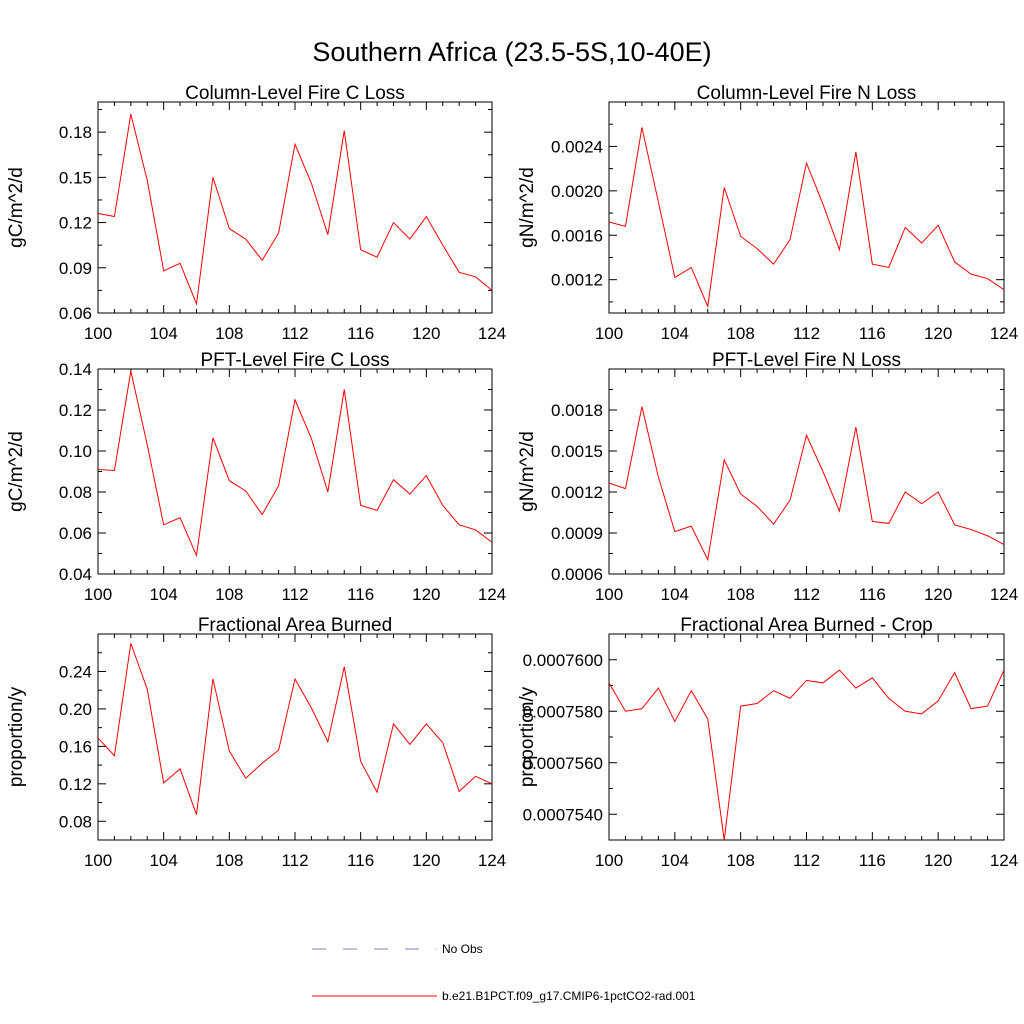 The width and height of the screenshot is (1024, 1024). What do you see at coordinates (16, 207) in the screenshot?
I see `y-axis-label: gC/m^2/d` at bounding box center [16, 207].